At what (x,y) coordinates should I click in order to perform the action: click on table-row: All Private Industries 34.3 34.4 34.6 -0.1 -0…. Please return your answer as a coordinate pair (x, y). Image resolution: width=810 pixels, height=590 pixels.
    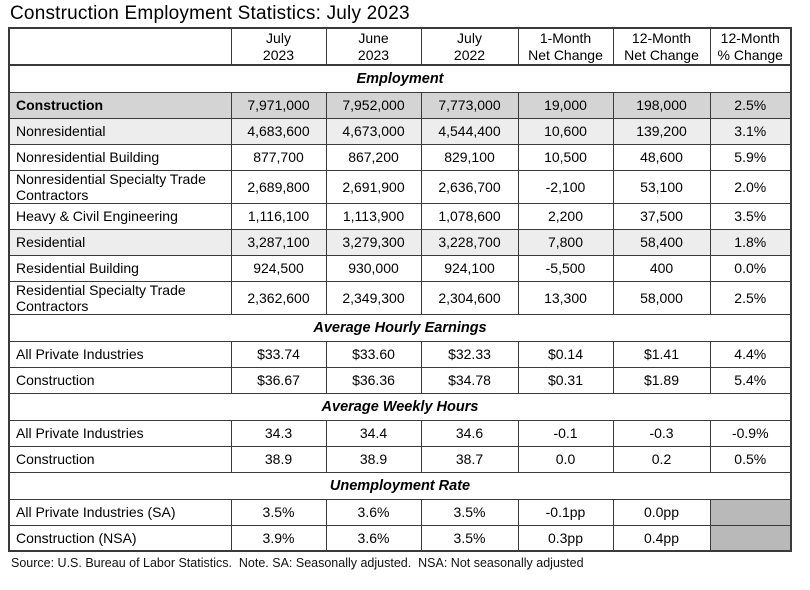
    Looking at the image, I should click on (400, 433).